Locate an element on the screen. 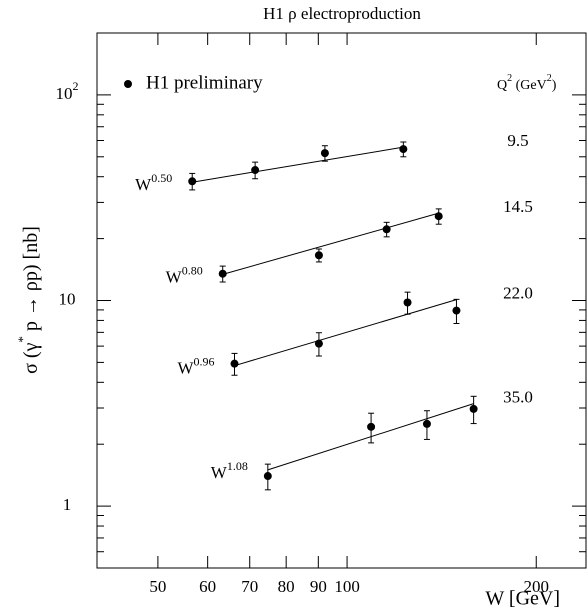 The image size is (587, 614). fit-label: W0.80 is located at coordinates (184, 274).